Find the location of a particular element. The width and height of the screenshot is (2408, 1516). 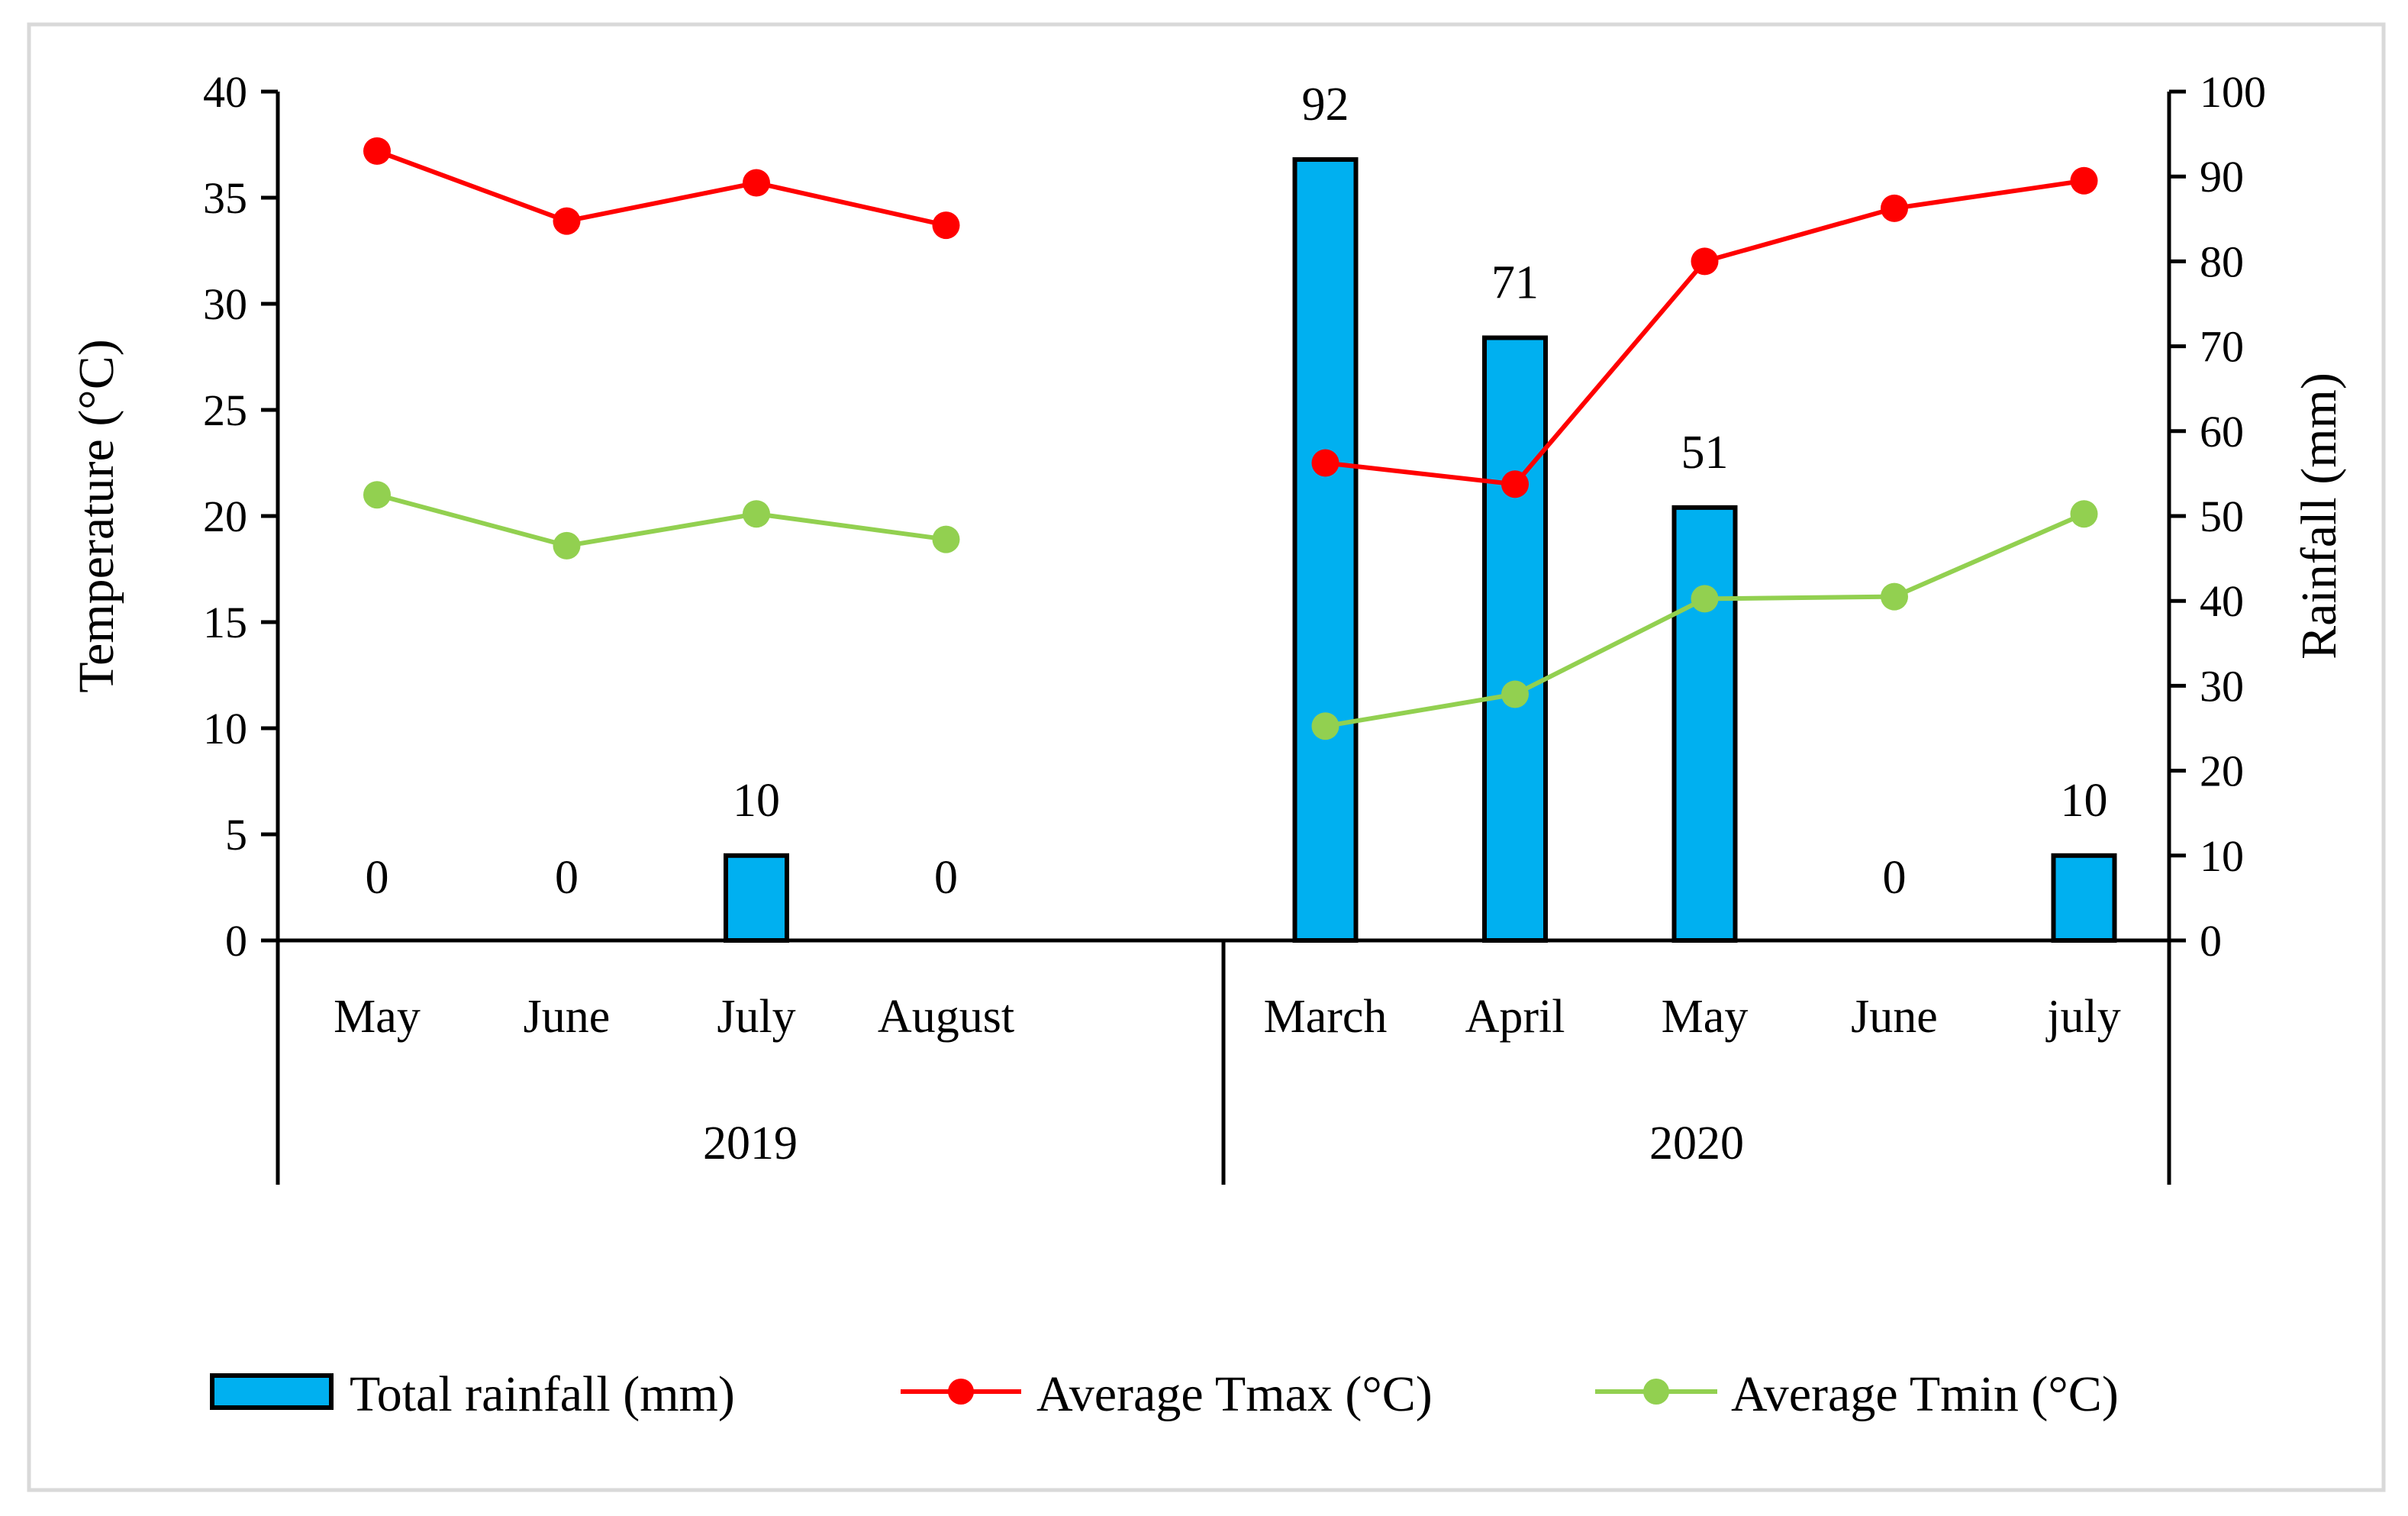

x-category-label: July is located at coordinates (756, 1017).